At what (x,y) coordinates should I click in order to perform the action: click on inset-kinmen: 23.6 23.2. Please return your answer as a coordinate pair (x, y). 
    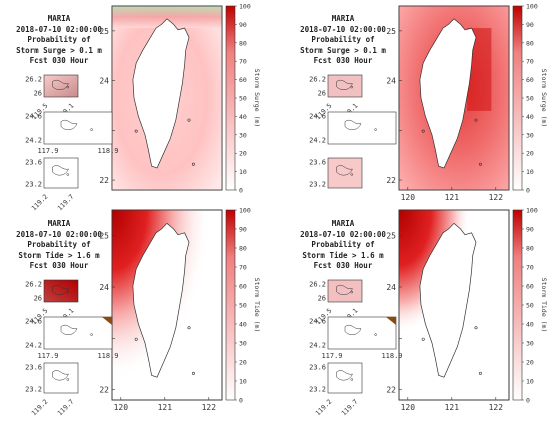
    Looking at the image, I should click on (336, 173).